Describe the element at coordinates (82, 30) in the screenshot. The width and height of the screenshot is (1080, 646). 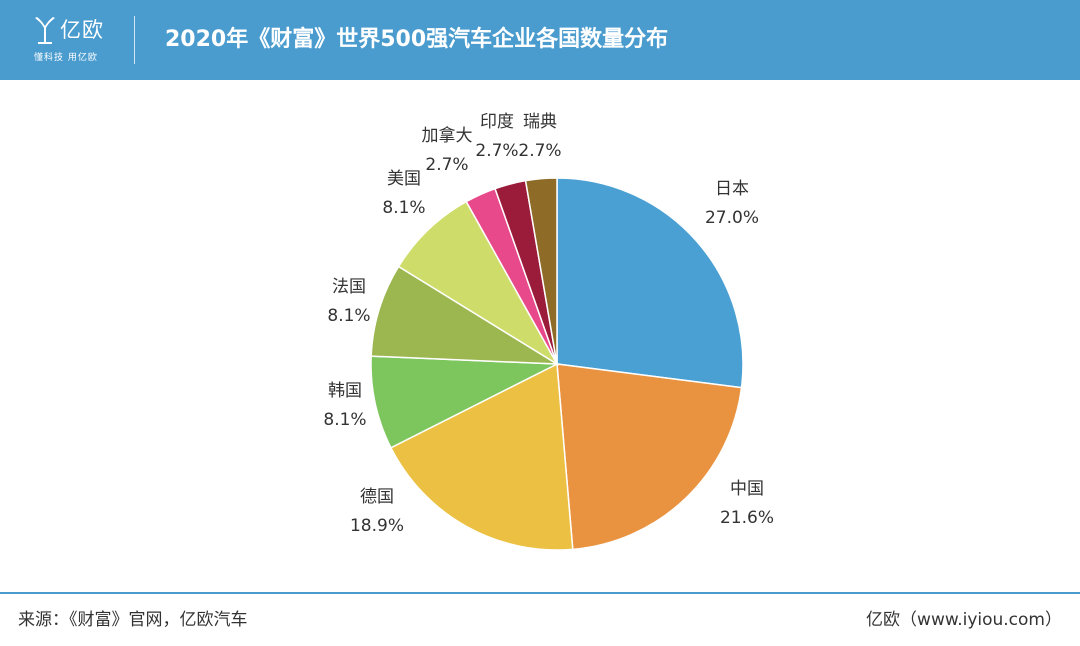
I see `logo-name: 亿欧` at that location.